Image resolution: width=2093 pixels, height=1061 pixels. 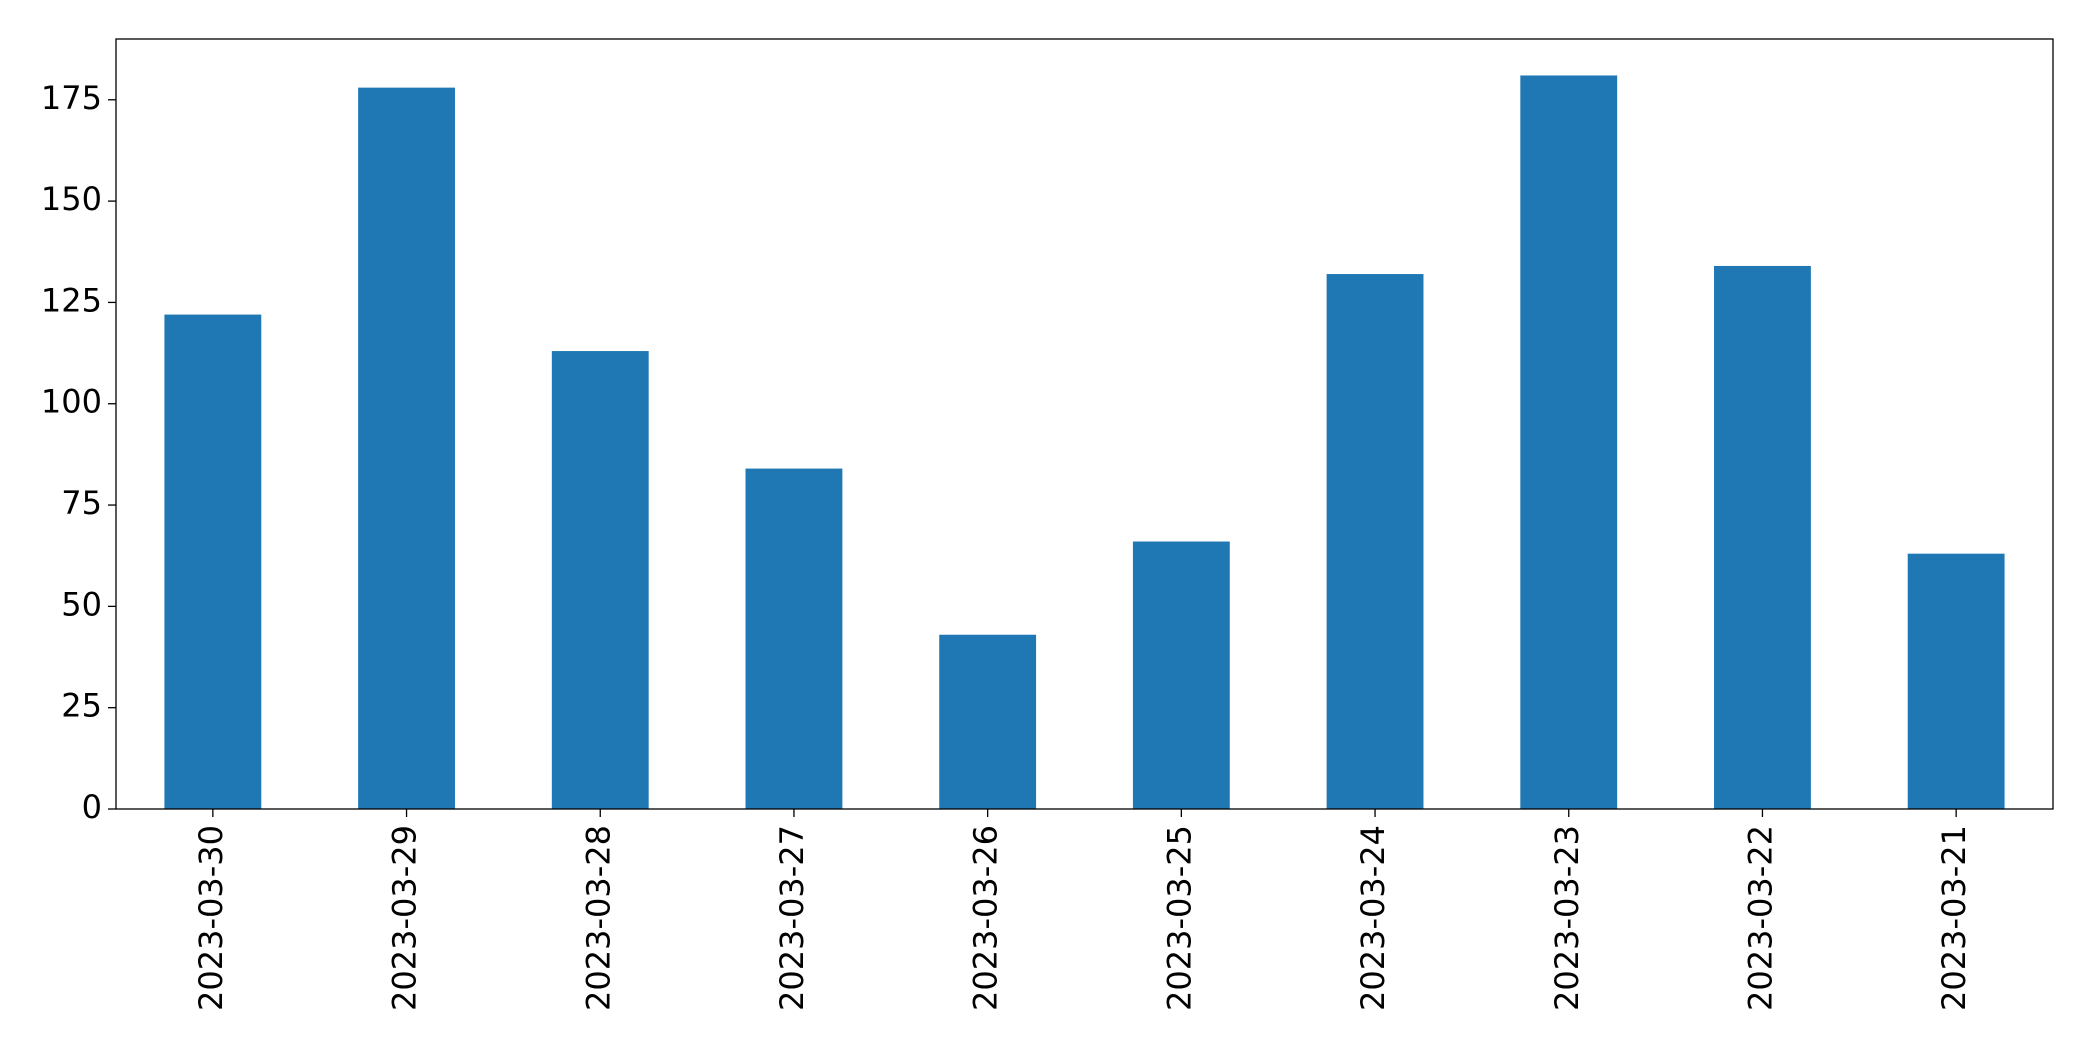 I want to click on y-tick-label: 75, so click(x=81, y=503).